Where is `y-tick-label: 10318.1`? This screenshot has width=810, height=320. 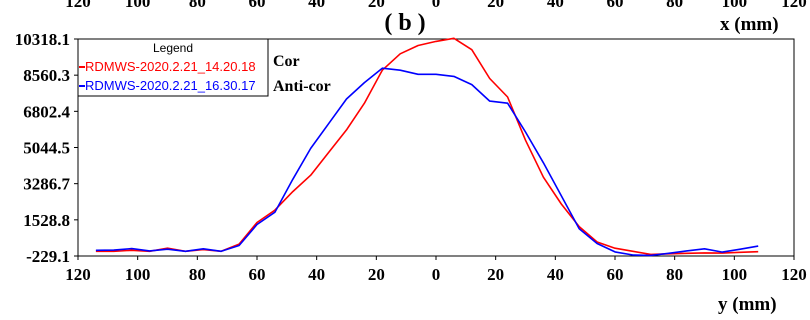 y-tick-label: 10318.1 is located at coordinates (42, 39).